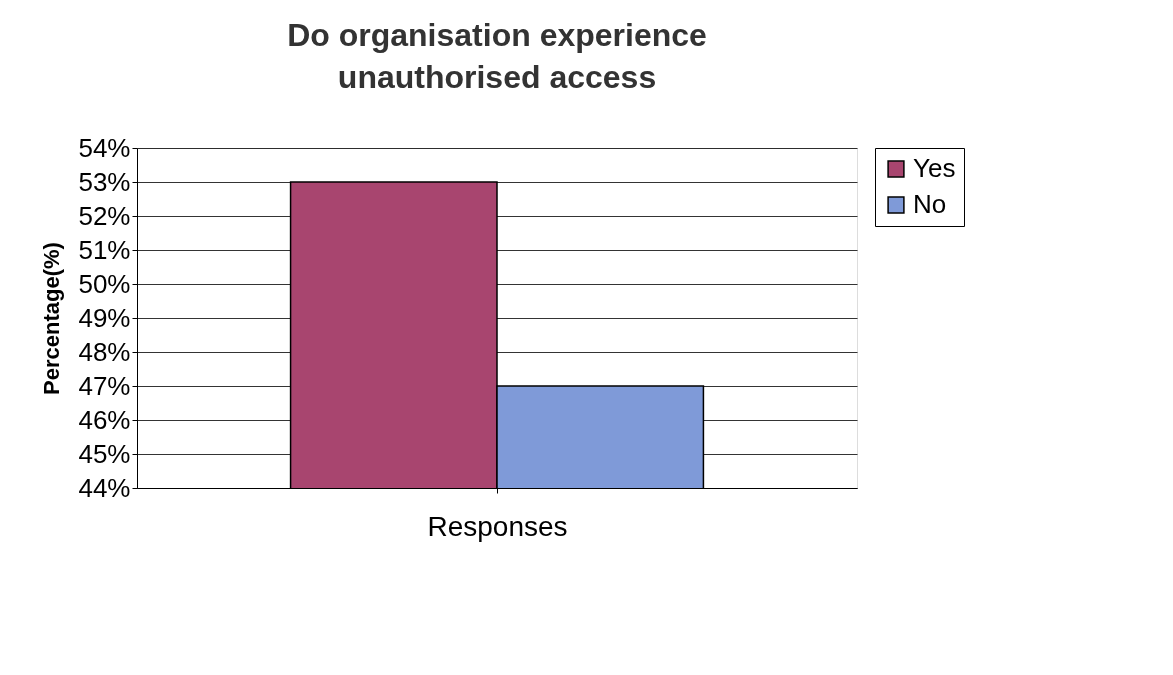 This screenshot has height=675, width=1173. Describe the element at coordinates (104, 283) in the screenshot. I see `y-tick-label: 50%` at that location.